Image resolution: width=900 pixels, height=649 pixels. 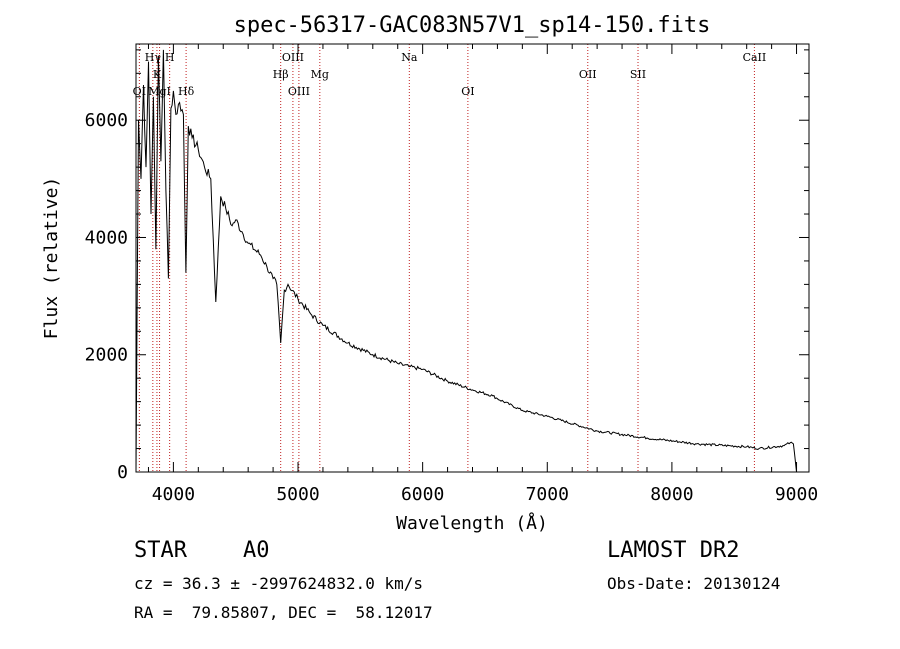 What do you see at coordinates (122, 472) in the screenshot?
I see `y-tick-label: 0` at bounding box center [122, 472].